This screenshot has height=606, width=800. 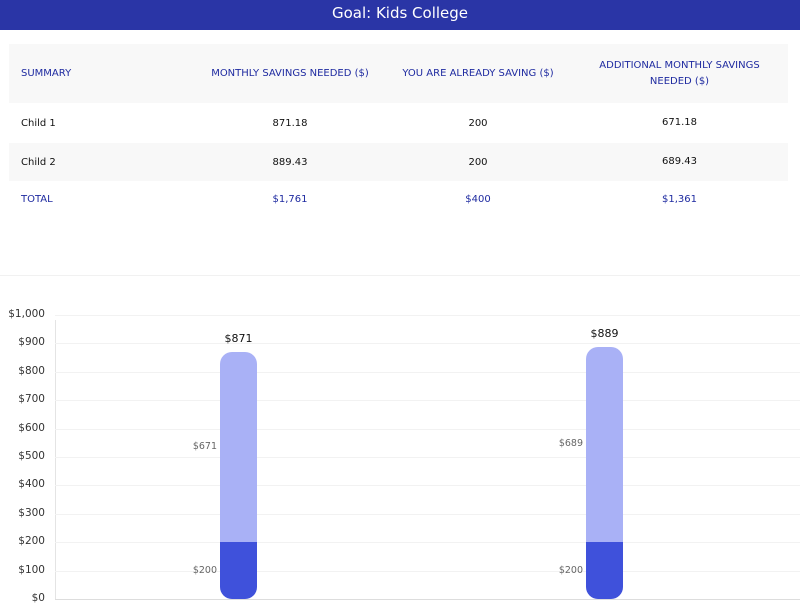 I want to click on table-row: Child 2 889.43 200 689.43, so click(x=398, y=162).